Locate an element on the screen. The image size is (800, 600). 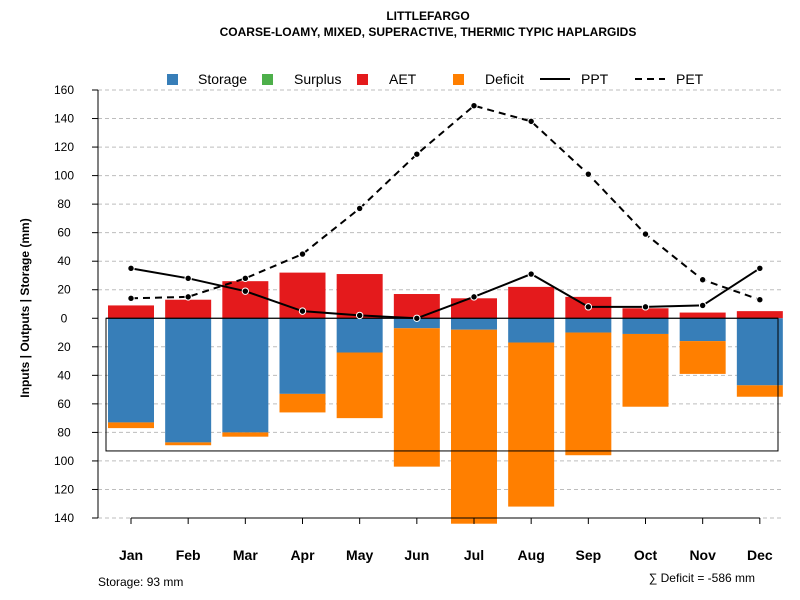
point-pet-jul is located at coordinates (474, 105).